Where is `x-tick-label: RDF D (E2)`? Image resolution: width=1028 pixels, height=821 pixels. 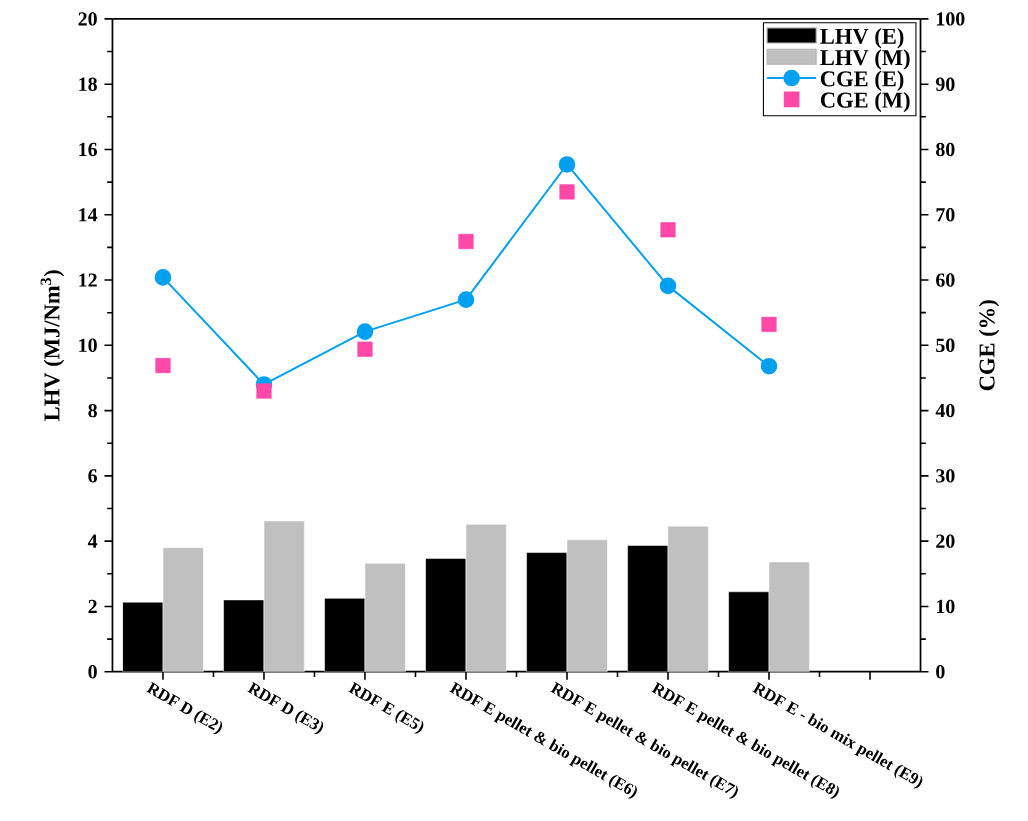 x-tick-label: RDF D (E2) is located at coordinates (184, 708).